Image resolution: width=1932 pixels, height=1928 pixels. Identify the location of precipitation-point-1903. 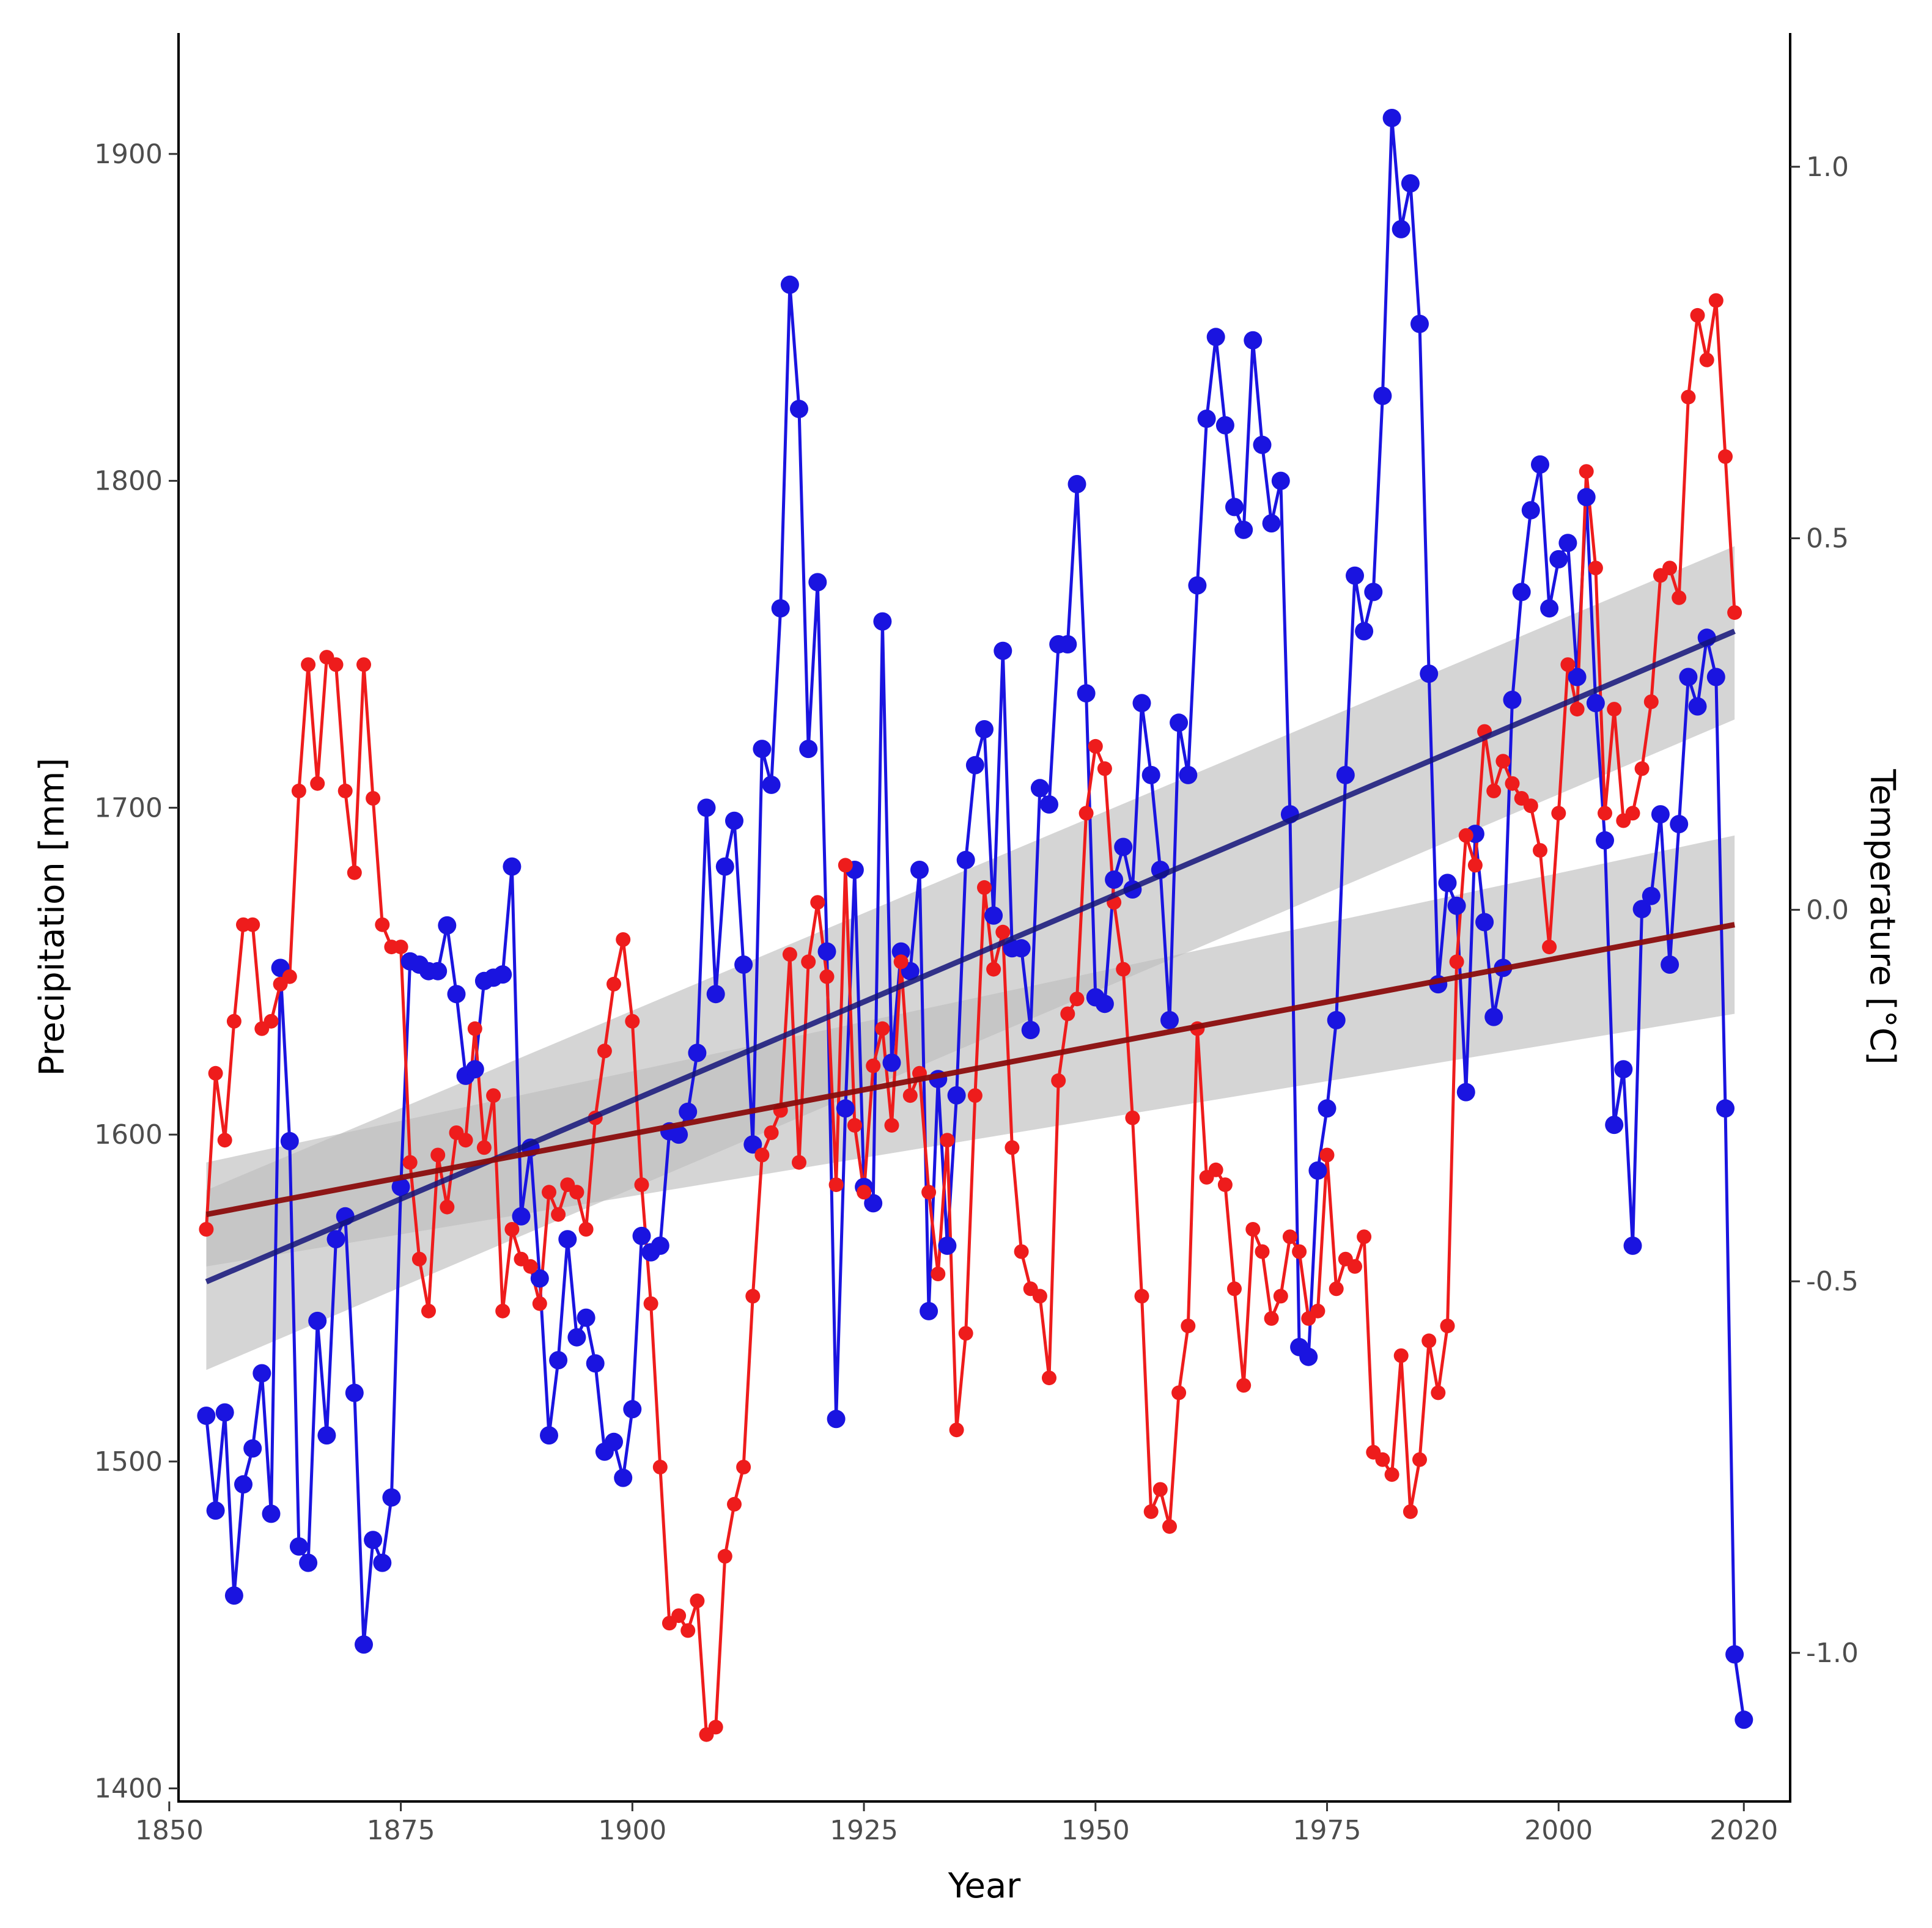
(660, 1245).